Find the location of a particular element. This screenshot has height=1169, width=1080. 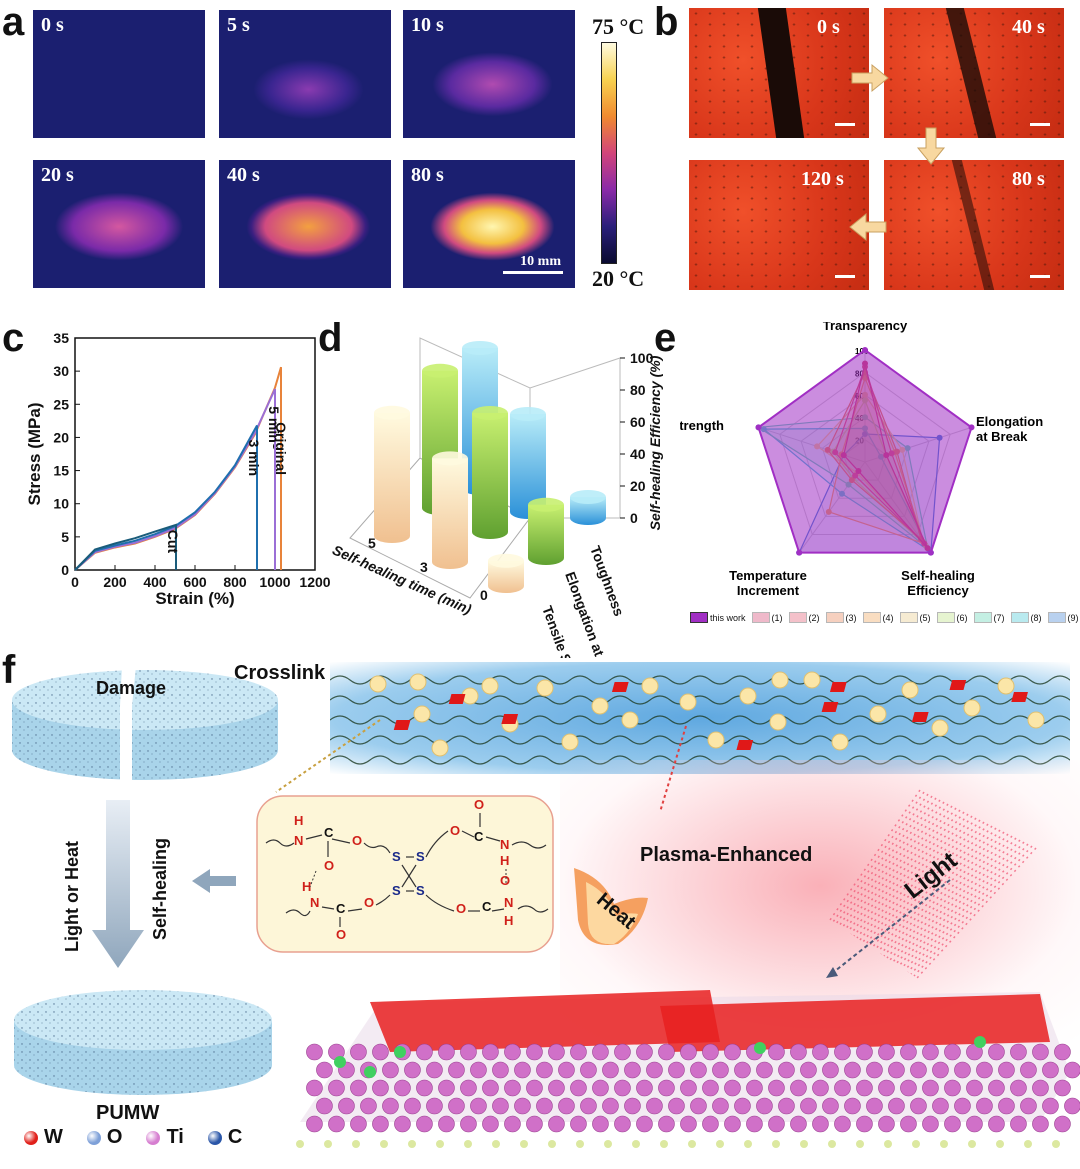

x-tick-label: 800 is located at coordinates (235, 582).